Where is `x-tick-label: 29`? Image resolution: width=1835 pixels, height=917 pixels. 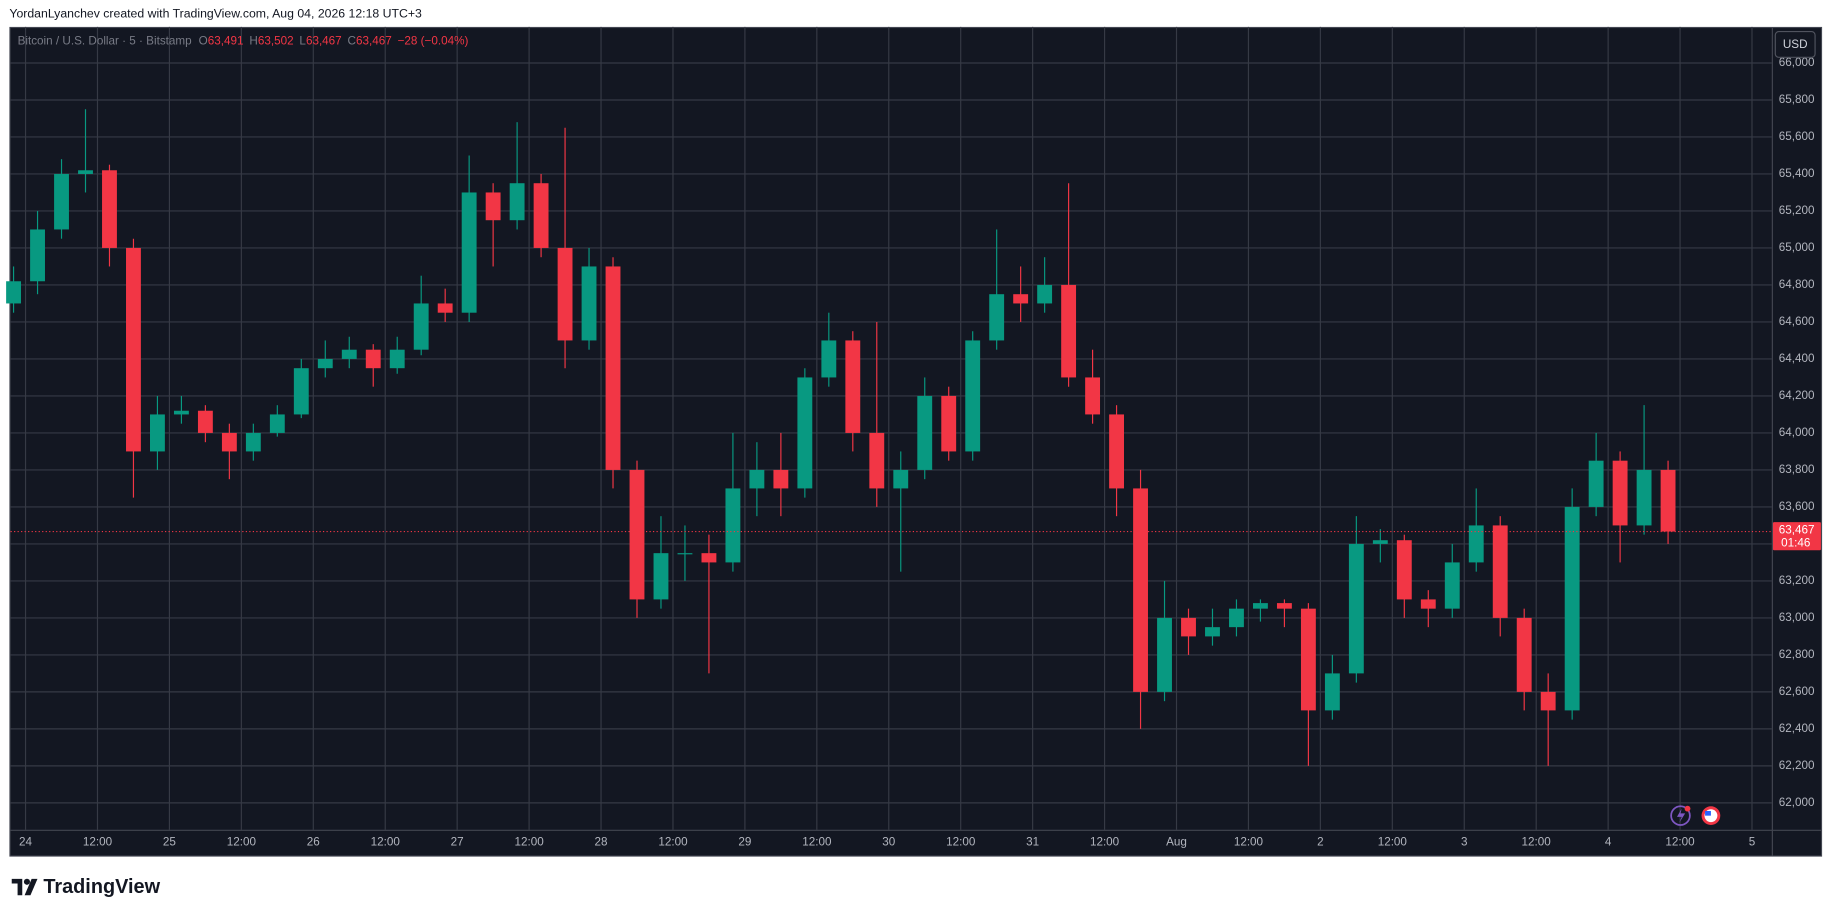 x-tick-label: 29 is located at coordinates (744, 842).